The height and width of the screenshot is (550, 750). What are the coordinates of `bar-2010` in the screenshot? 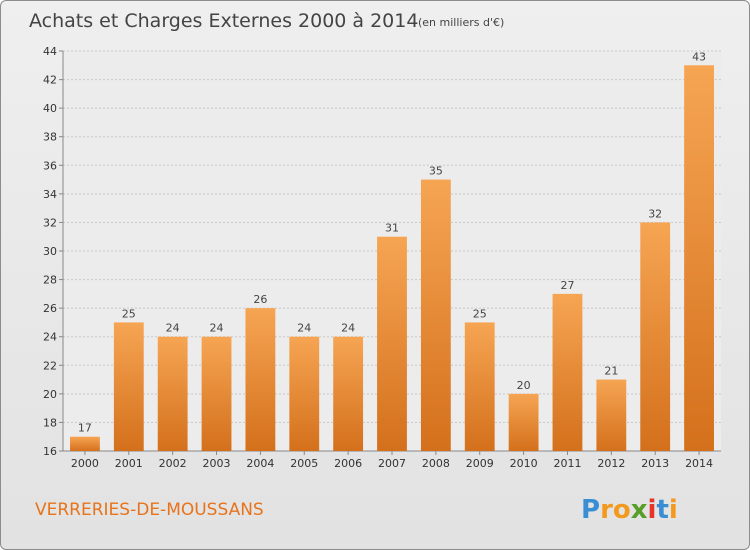 It's located at (523, 422).